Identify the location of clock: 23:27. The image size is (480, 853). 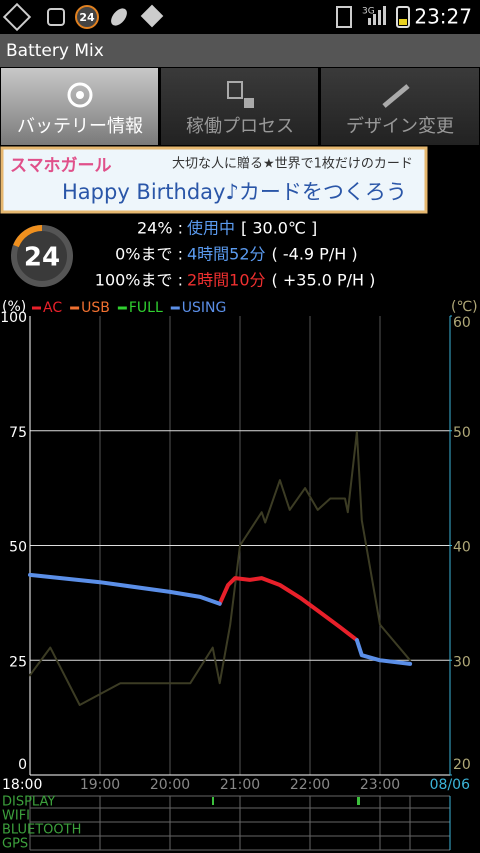
(443, 17).